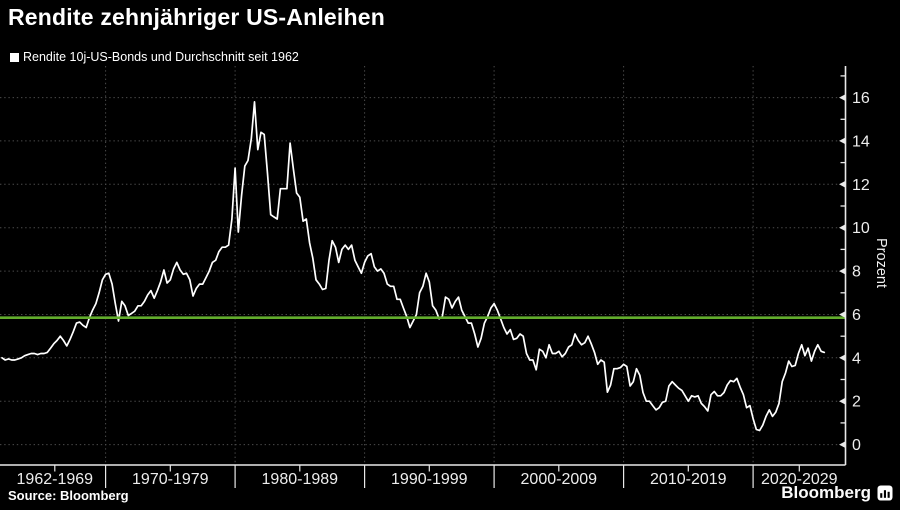  What do you see at coordinates (170, 479) in the screenshot?
I see `x-segment-label: 1970-1979` at bounding box center [170, 479].